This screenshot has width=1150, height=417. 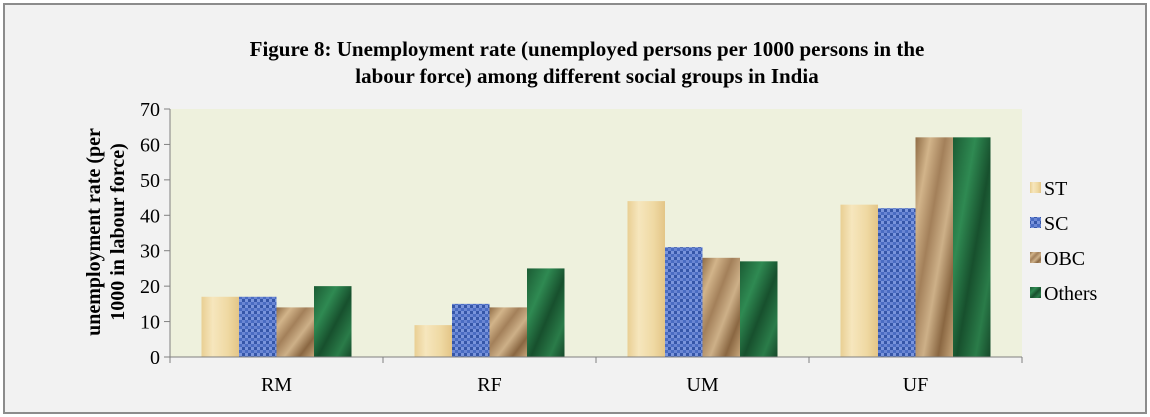 I want to click on y-tick-label: 50, so click(x=150, y=181).